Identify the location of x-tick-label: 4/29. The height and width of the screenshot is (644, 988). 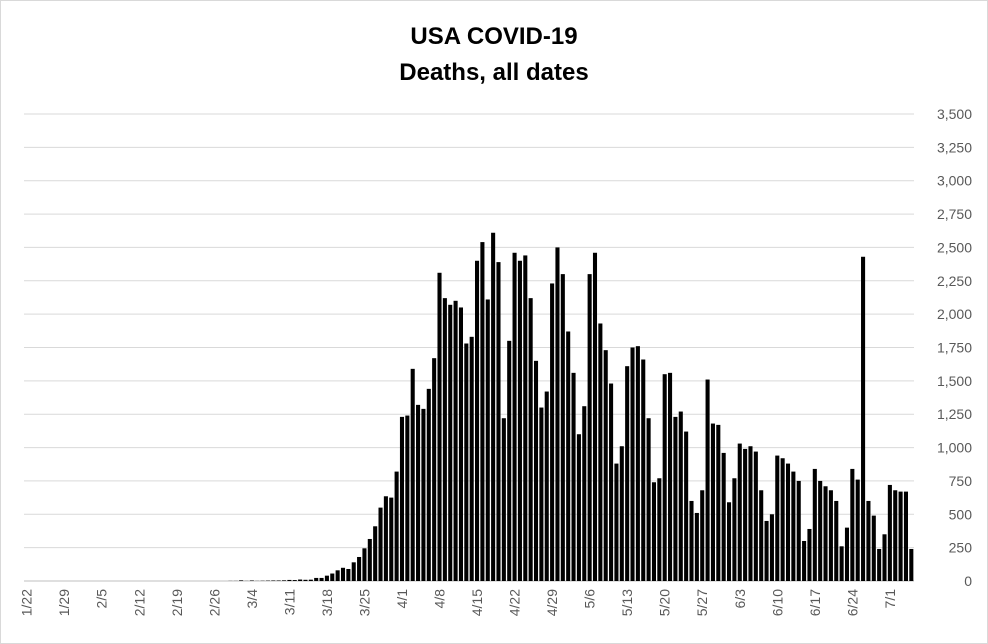
(552, 602).